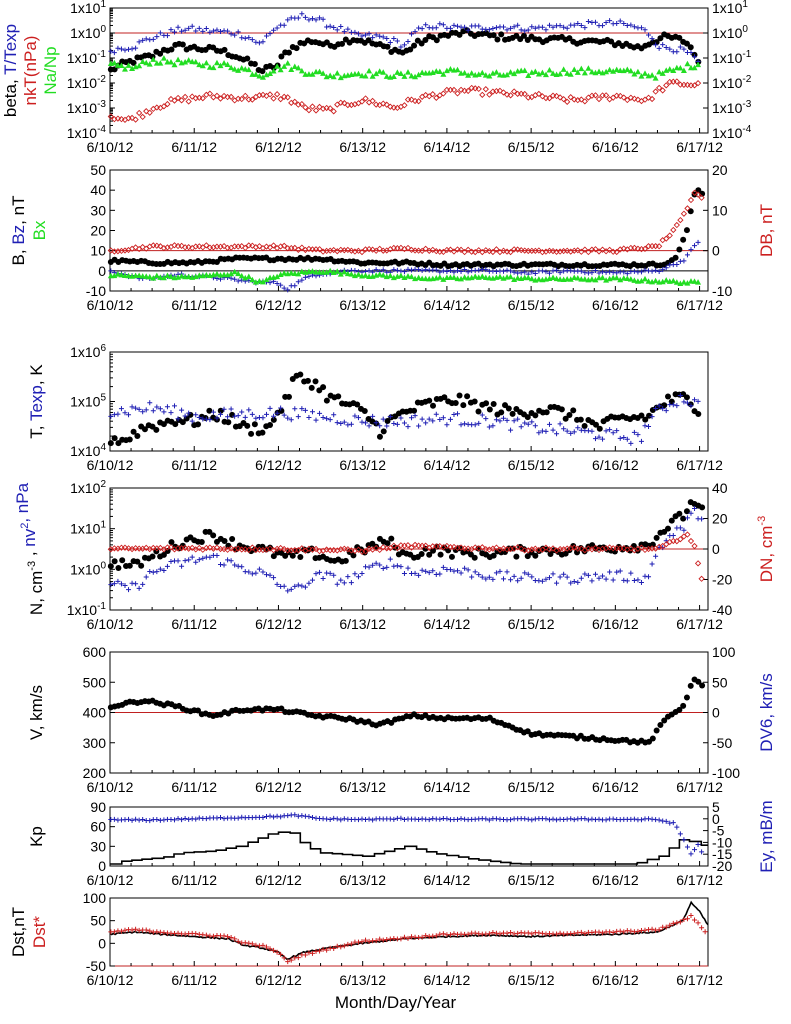  What do you see at coordinates (615, 624) in the screenshot?
I see `x-tick-label: 6/16/12` at bounding box center [615, 624].